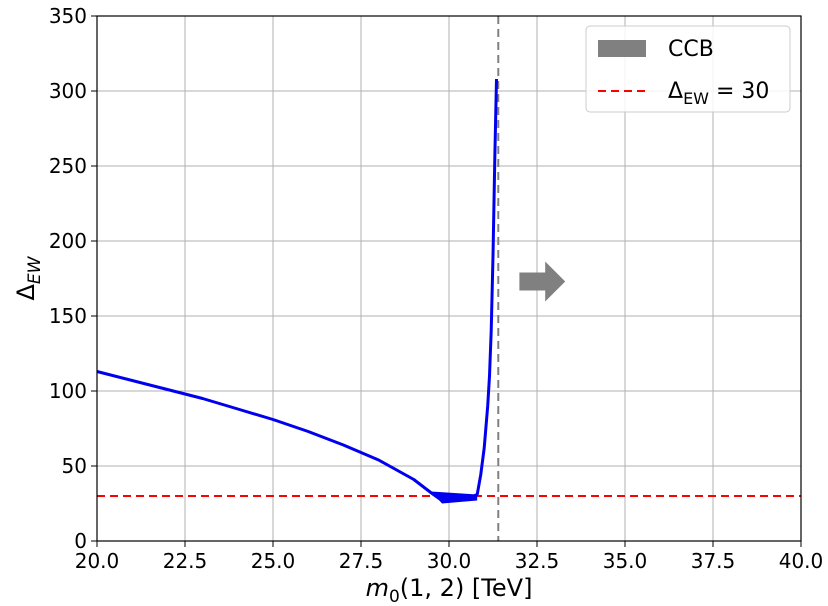 The height and width of the screenshot is (606, 828). Describe the element at coordinates (691, 49) in the screenshot. I see `legend-label-ccb: CCB` at that location.